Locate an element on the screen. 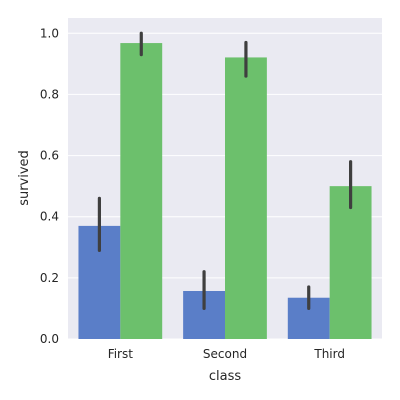 The width and height of the screenshot is (400, 400). x-axis-label: class is located at coordinates (225, 376).